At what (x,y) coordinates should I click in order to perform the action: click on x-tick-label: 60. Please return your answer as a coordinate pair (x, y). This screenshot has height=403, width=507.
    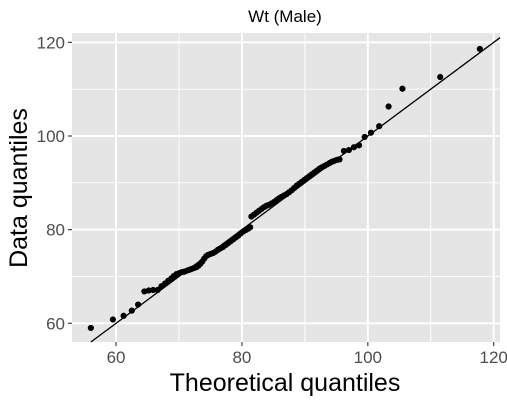
    Looking at the image, I should click on (116, 357).